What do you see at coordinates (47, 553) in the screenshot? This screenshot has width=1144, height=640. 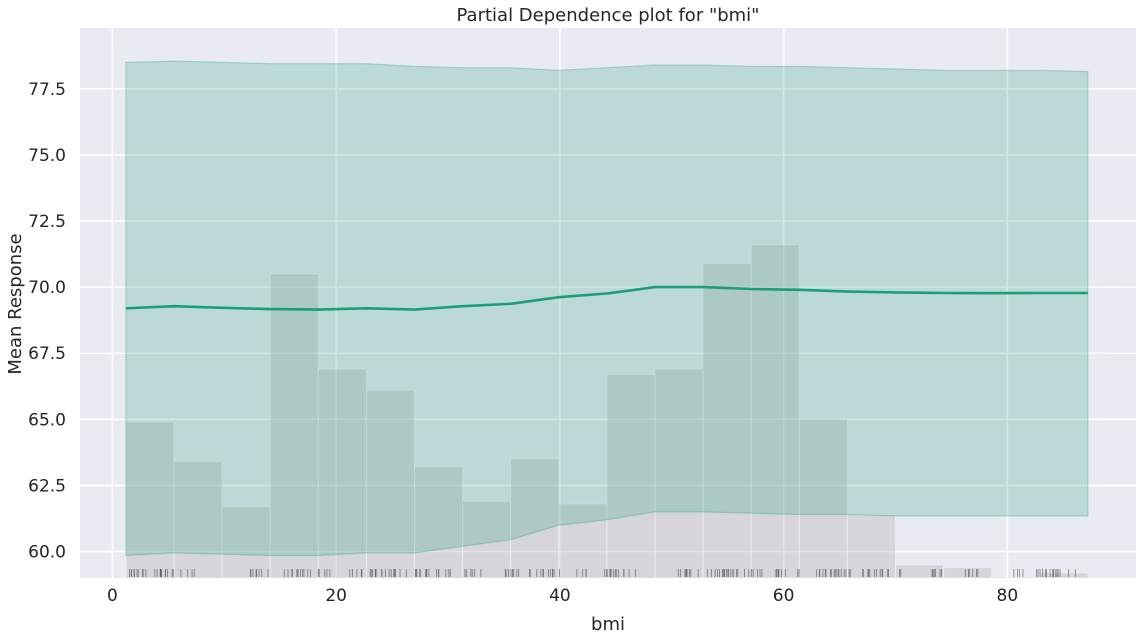 I see `y-tick-label: 60.0` at bounding box center [47, 553].